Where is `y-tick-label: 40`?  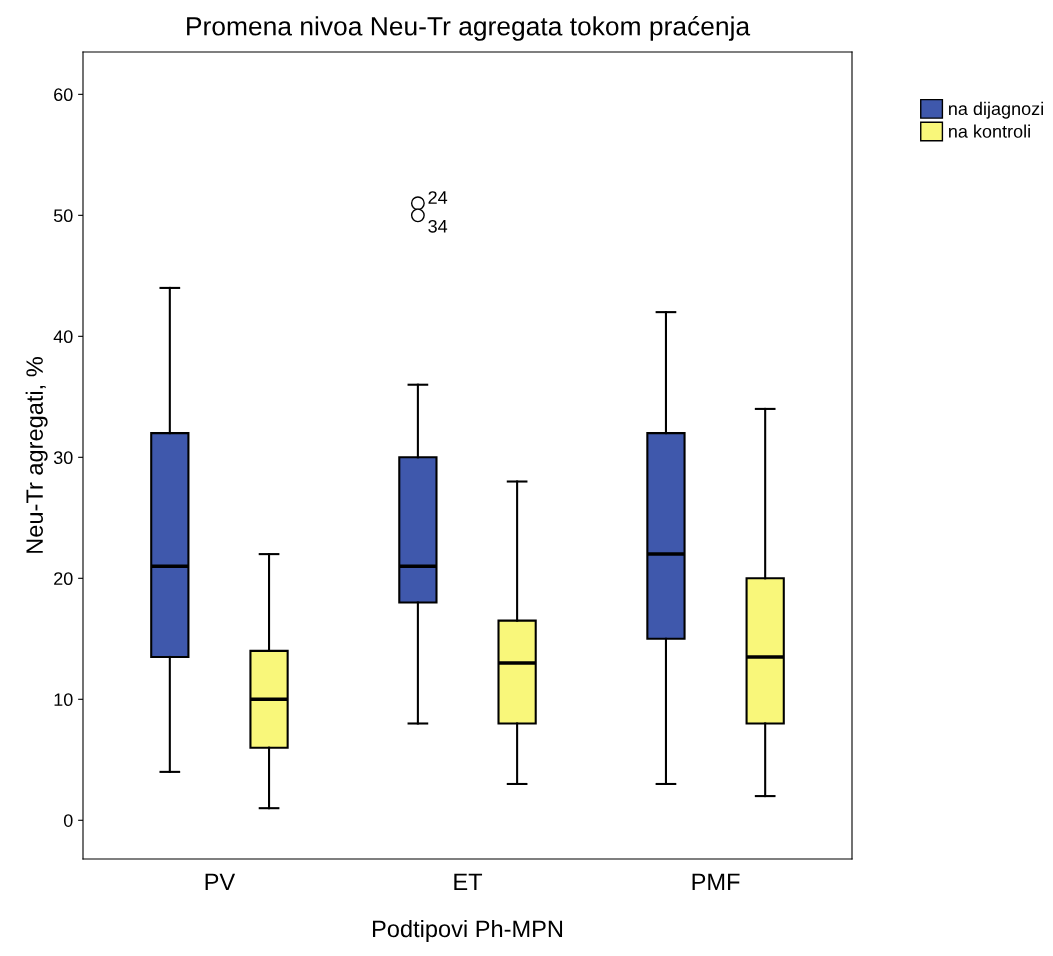
y-tick-label: 40 is located at coordinates (63, 337).